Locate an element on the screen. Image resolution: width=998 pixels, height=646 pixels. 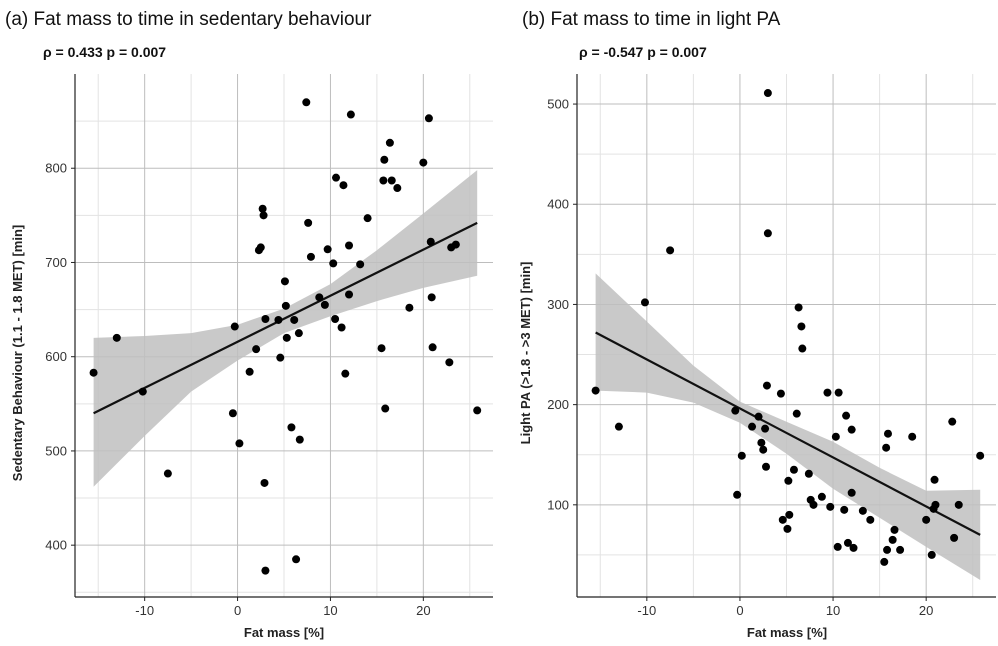
y-tick-label: 100 is located at coordinates (558, 504).